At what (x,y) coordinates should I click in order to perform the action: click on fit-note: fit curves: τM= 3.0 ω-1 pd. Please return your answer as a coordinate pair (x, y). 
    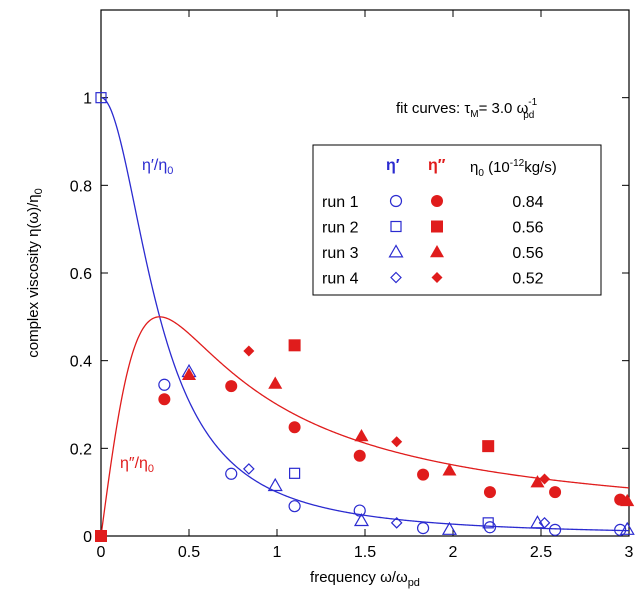
    Looking at the image, I should click on (467, 109).